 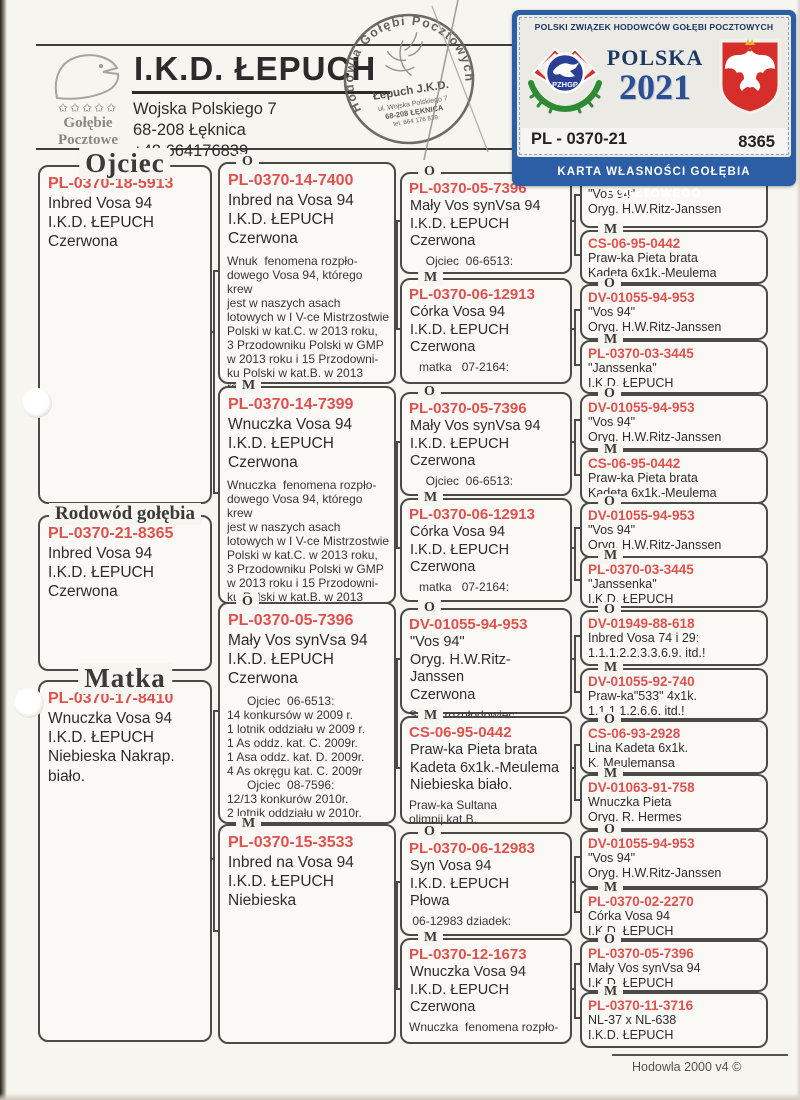 I want to click on pigeon-color: Niebieska, so click(x=262, y=901).